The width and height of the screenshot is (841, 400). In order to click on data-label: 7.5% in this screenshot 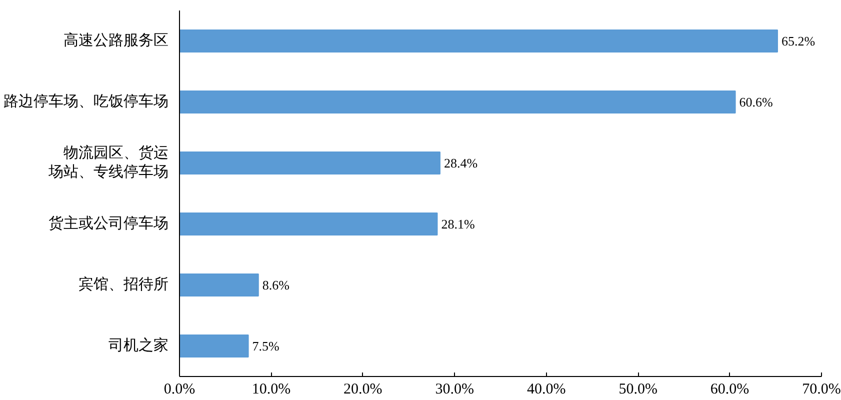, I will do `click(266, 346)`.